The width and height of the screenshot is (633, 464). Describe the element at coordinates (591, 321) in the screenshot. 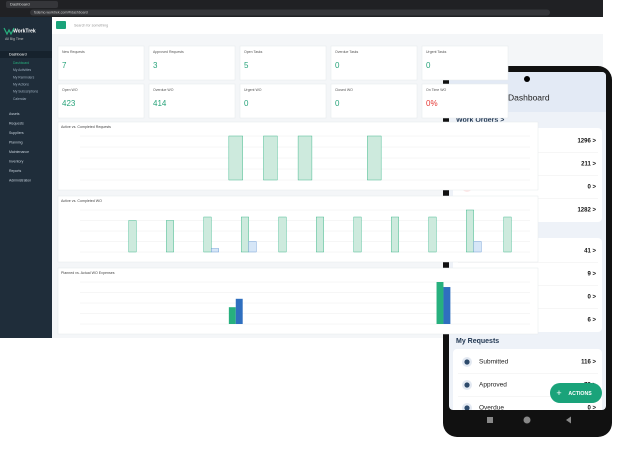

I see `row-value: 6 >` at that location.